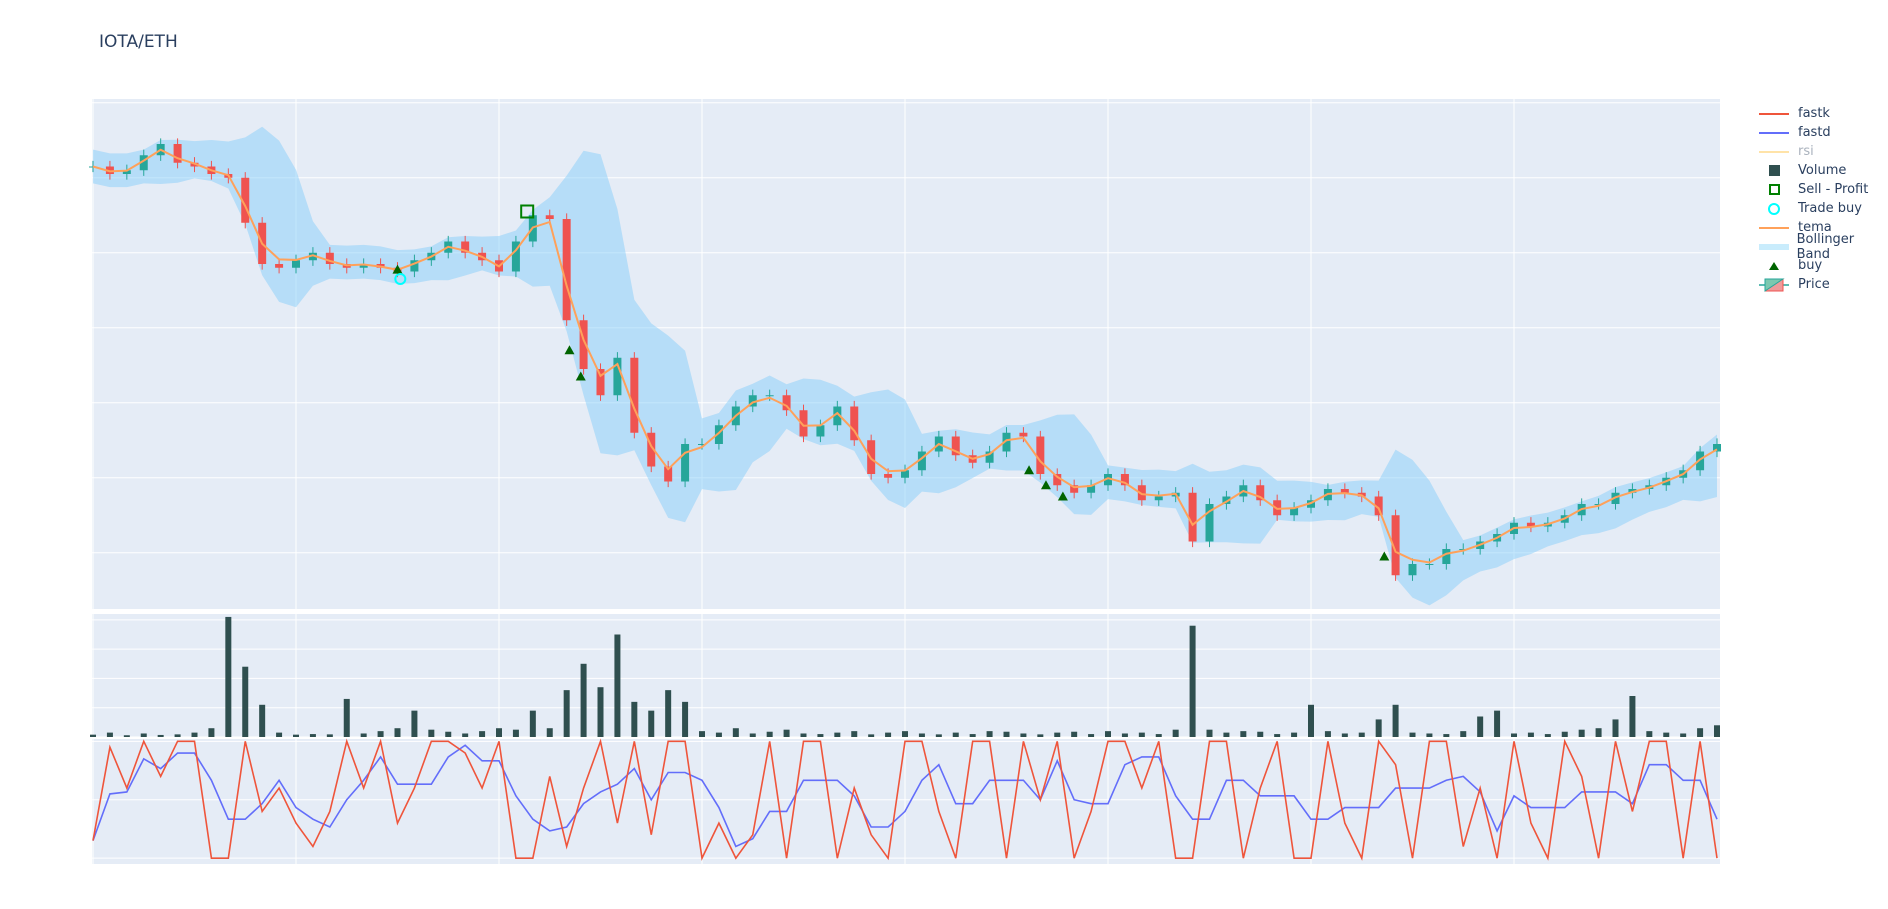  I want to click on legend-label: Volume, so click(1822, 170).